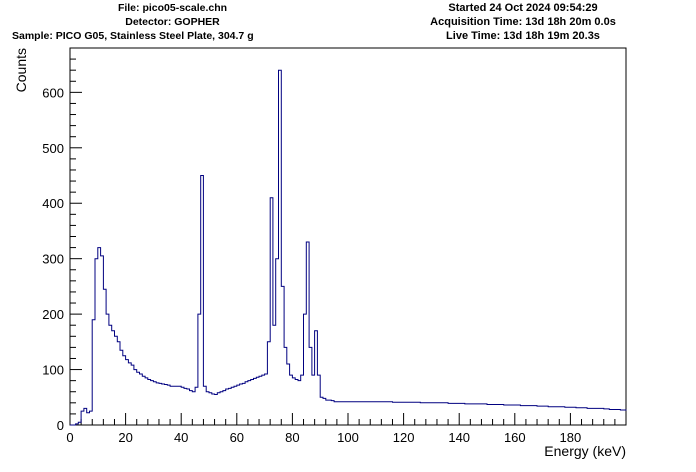 The width and height of the screenshot is (696, 472). What do you see at coordinates (292, 437) in the screenshot?
I see `x-tick-label: 80` at bounding box center [292, 437].